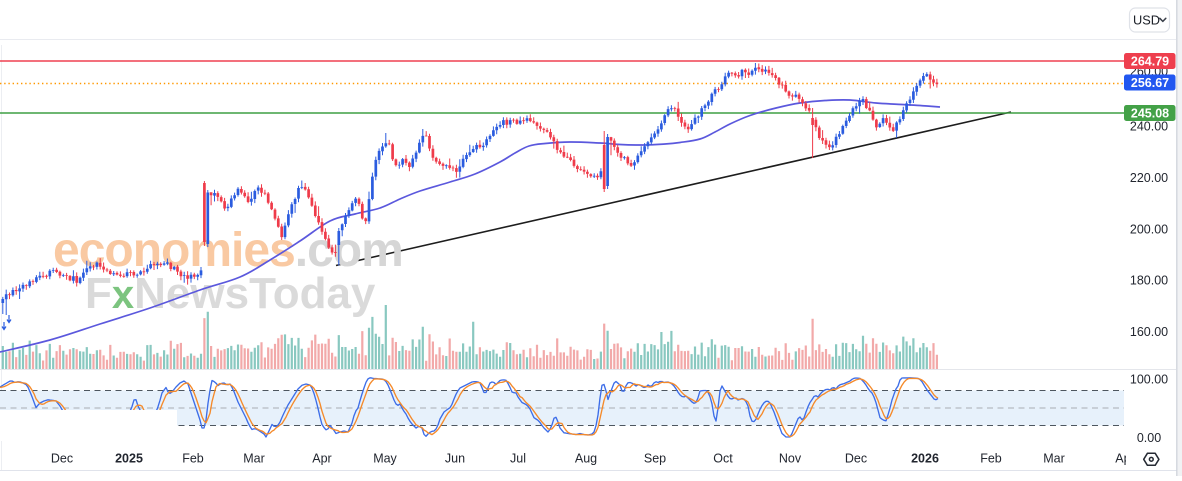  Describe the element at coordinates (1149, 379) in the screenshot. I see `svg-text: 100.00` at that location.